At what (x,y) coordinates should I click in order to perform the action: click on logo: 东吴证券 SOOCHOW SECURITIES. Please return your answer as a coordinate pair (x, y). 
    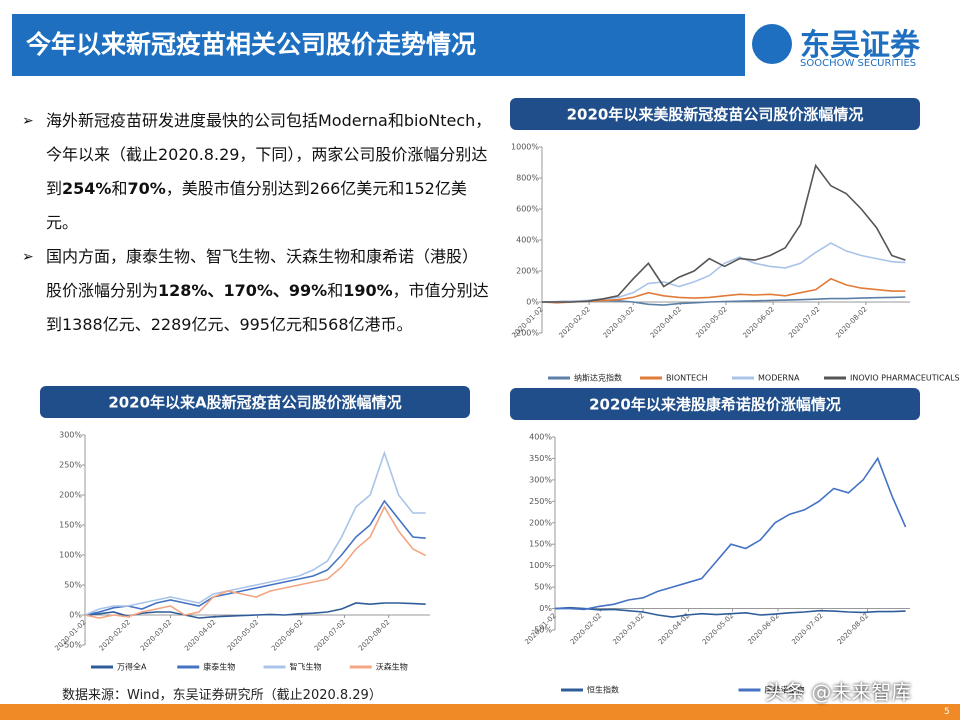
    Looking at the image, I should click on (852, 46).